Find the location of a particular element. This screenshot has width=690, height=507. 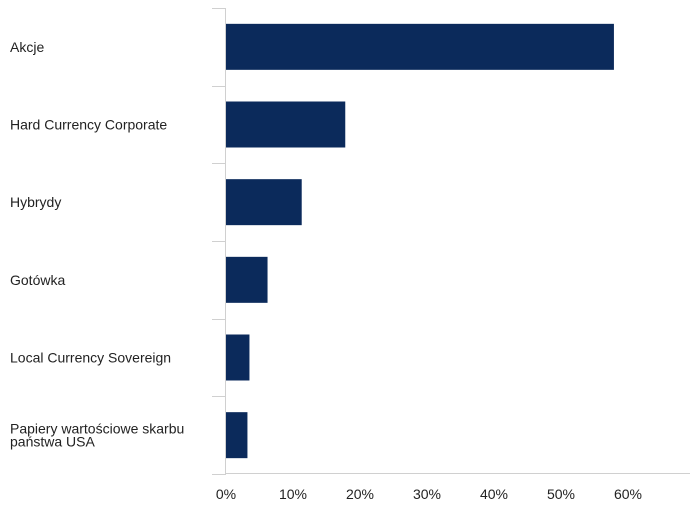

x-tick-label-3: 30% is located at coordinates (427, 494).